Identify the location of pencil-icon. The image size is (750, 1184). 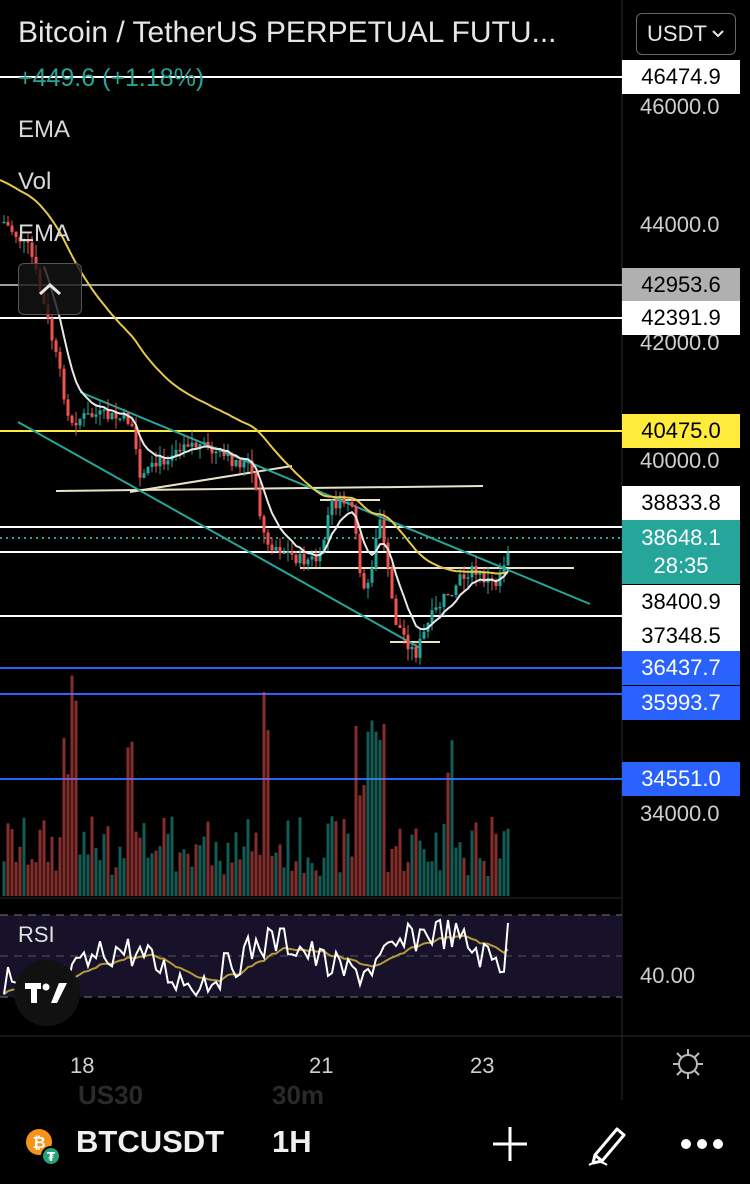
(607, 1146).